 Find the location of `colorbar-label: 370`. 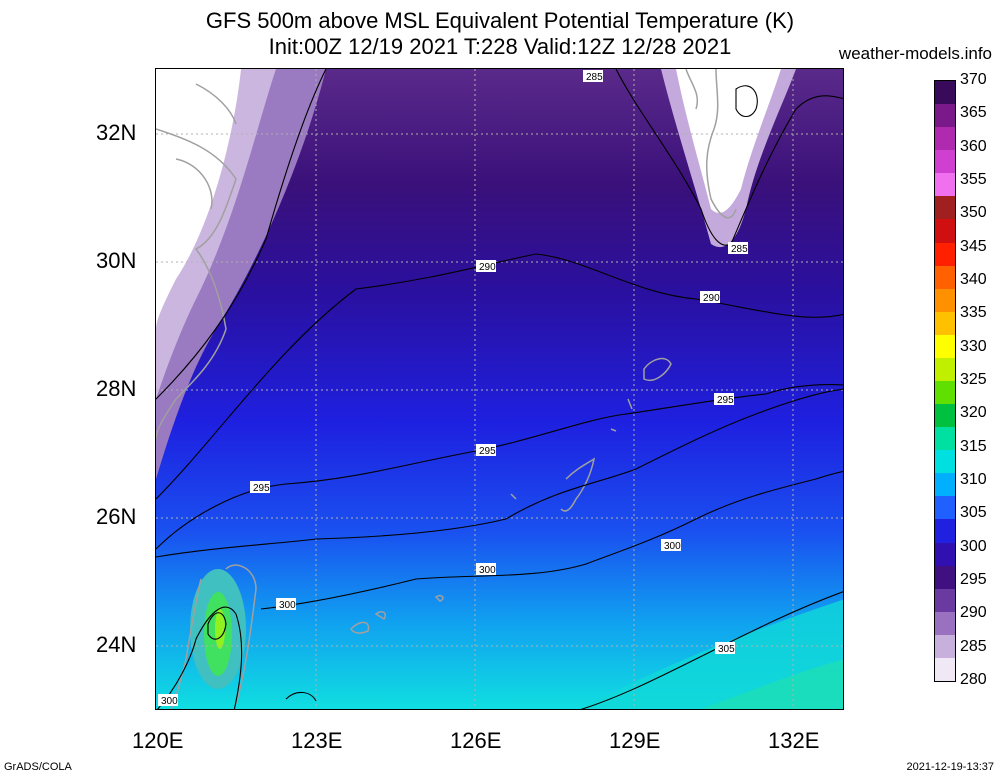

colorbar-label: 370 is located at coordinates (973, 79).